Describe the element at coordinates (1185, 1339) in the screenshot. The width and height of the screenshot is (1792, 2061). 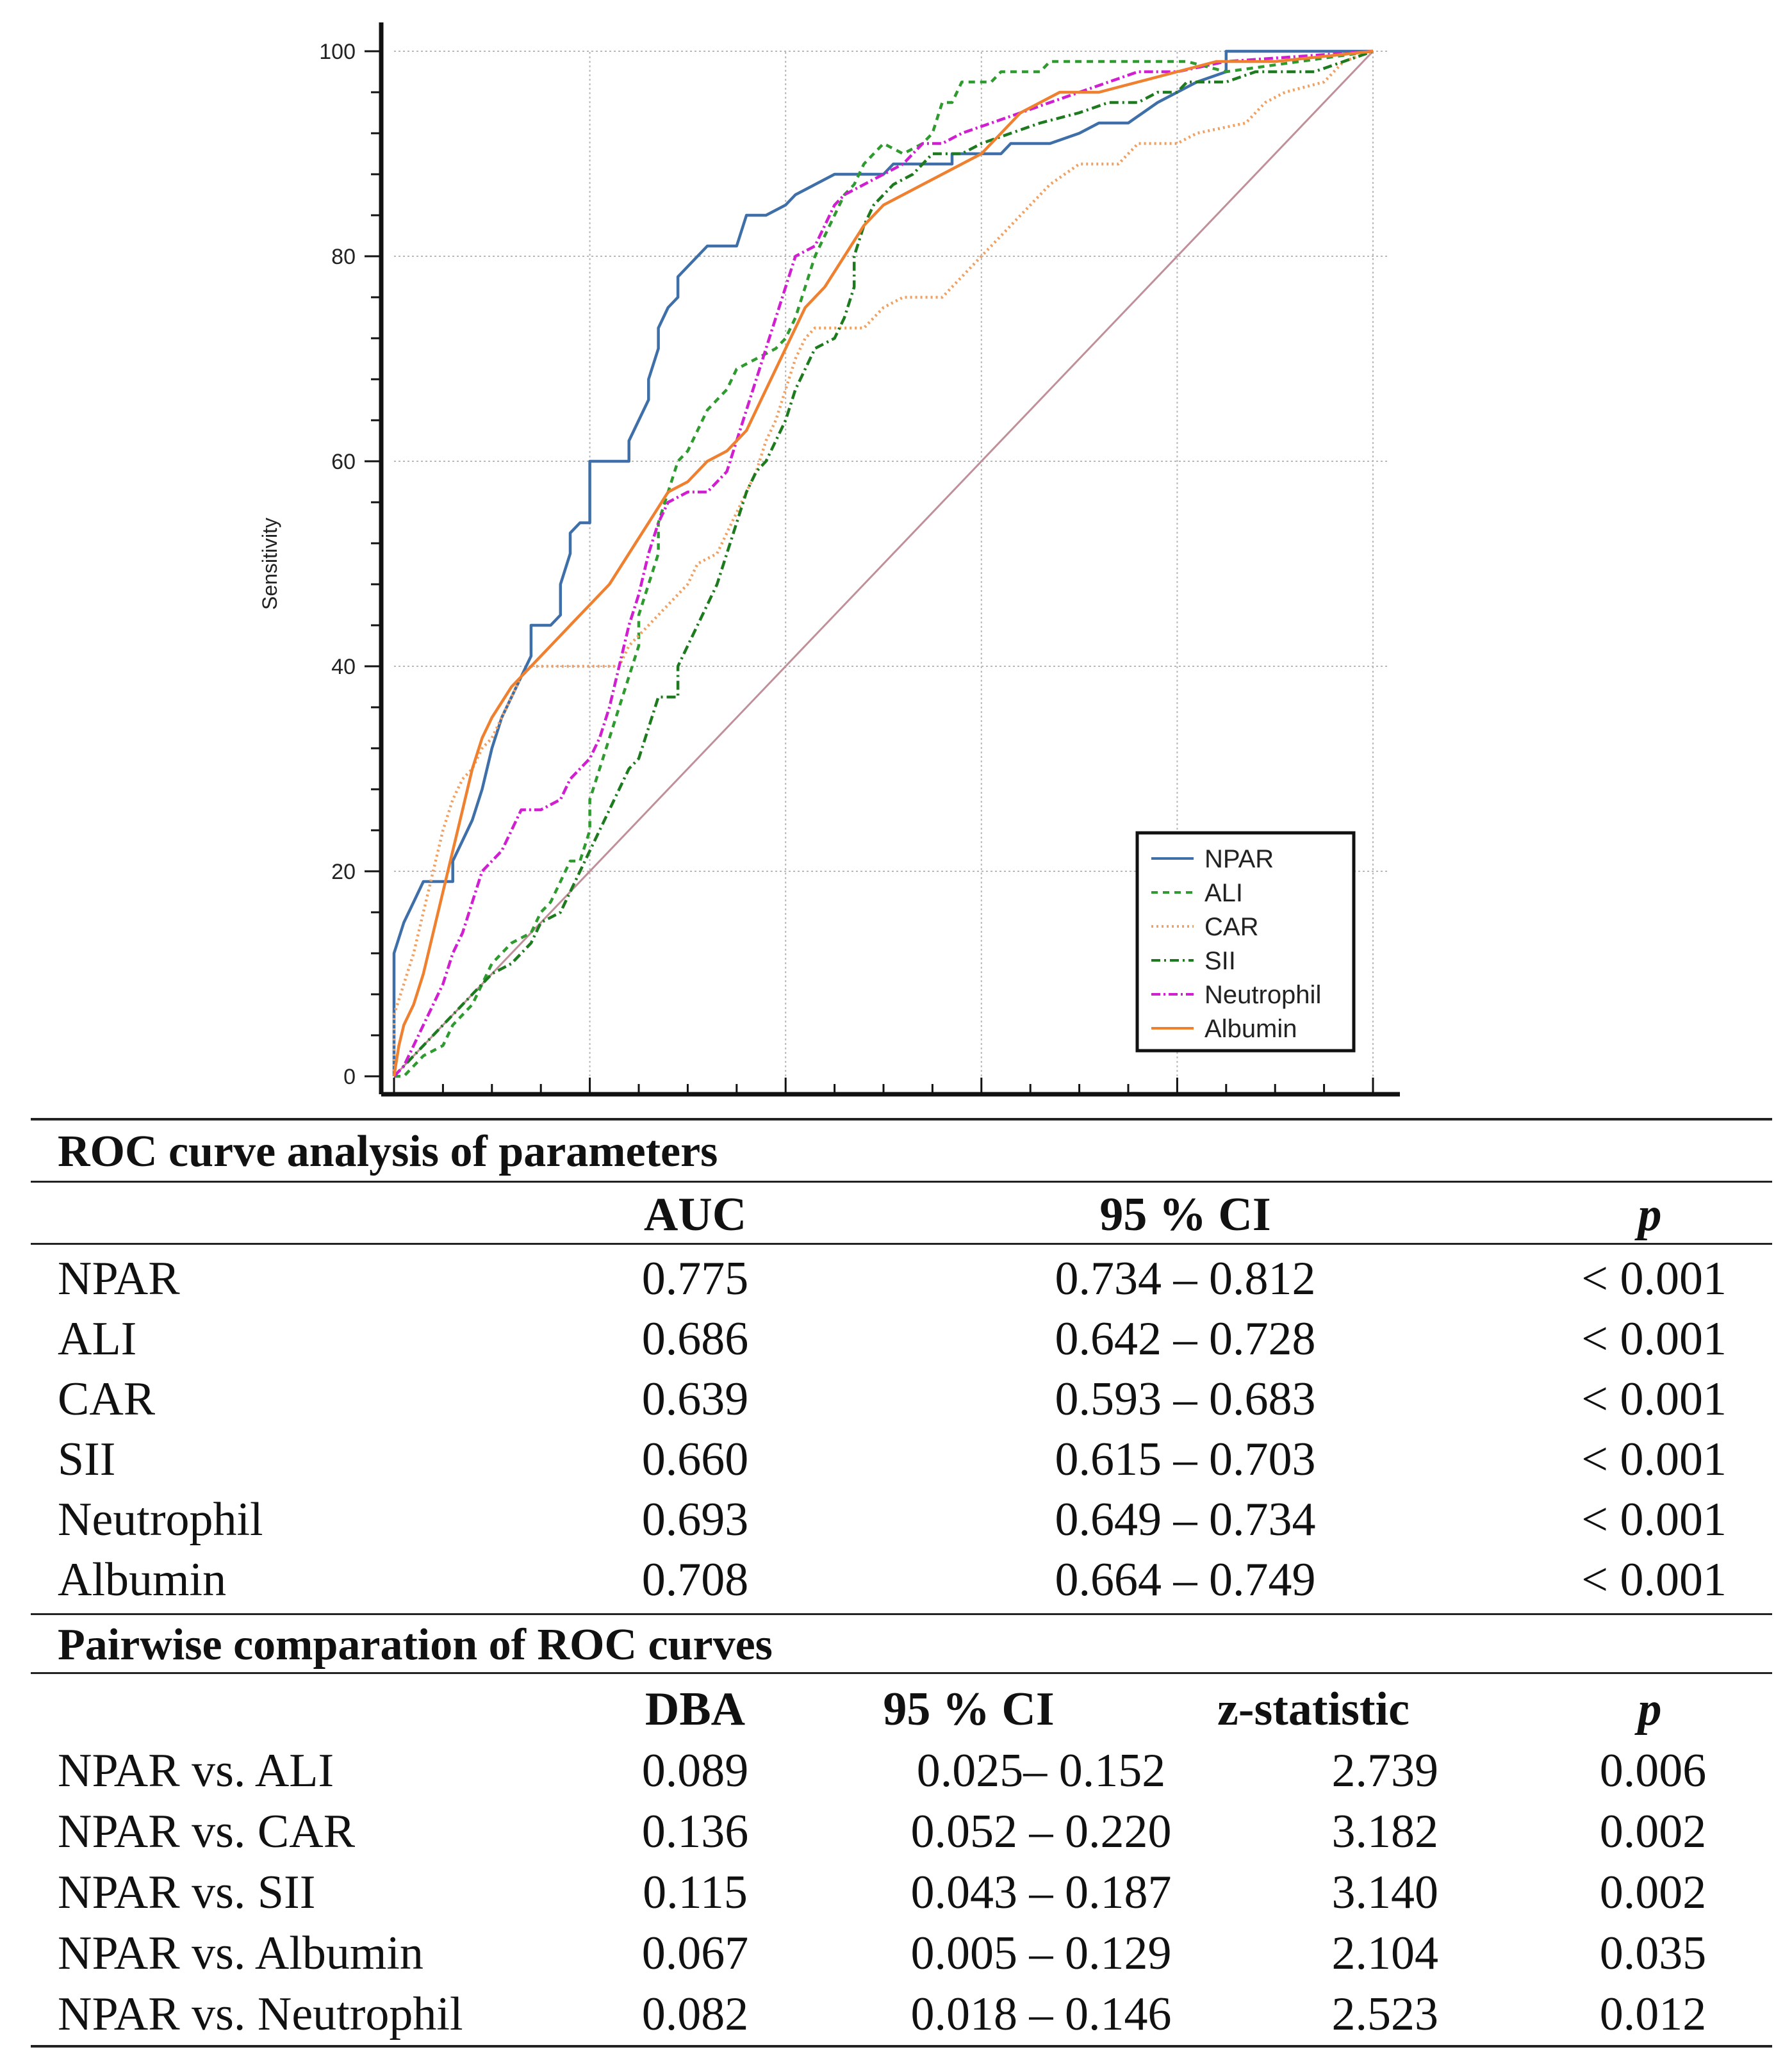
I see `roc-row-ci: 0.642 – 0.728` at that location.